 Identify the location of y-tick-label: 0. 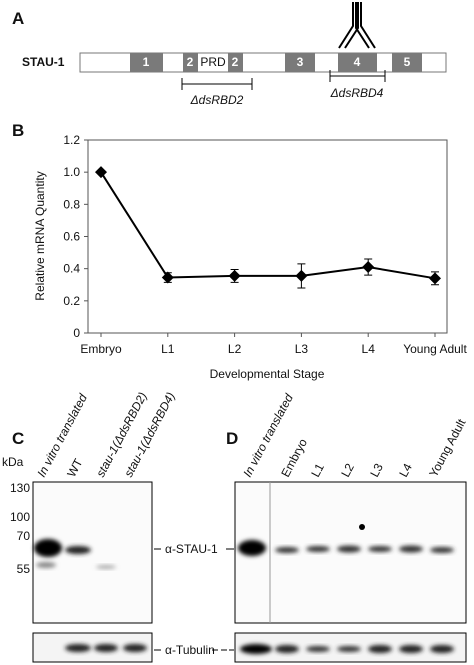
(76, 333).